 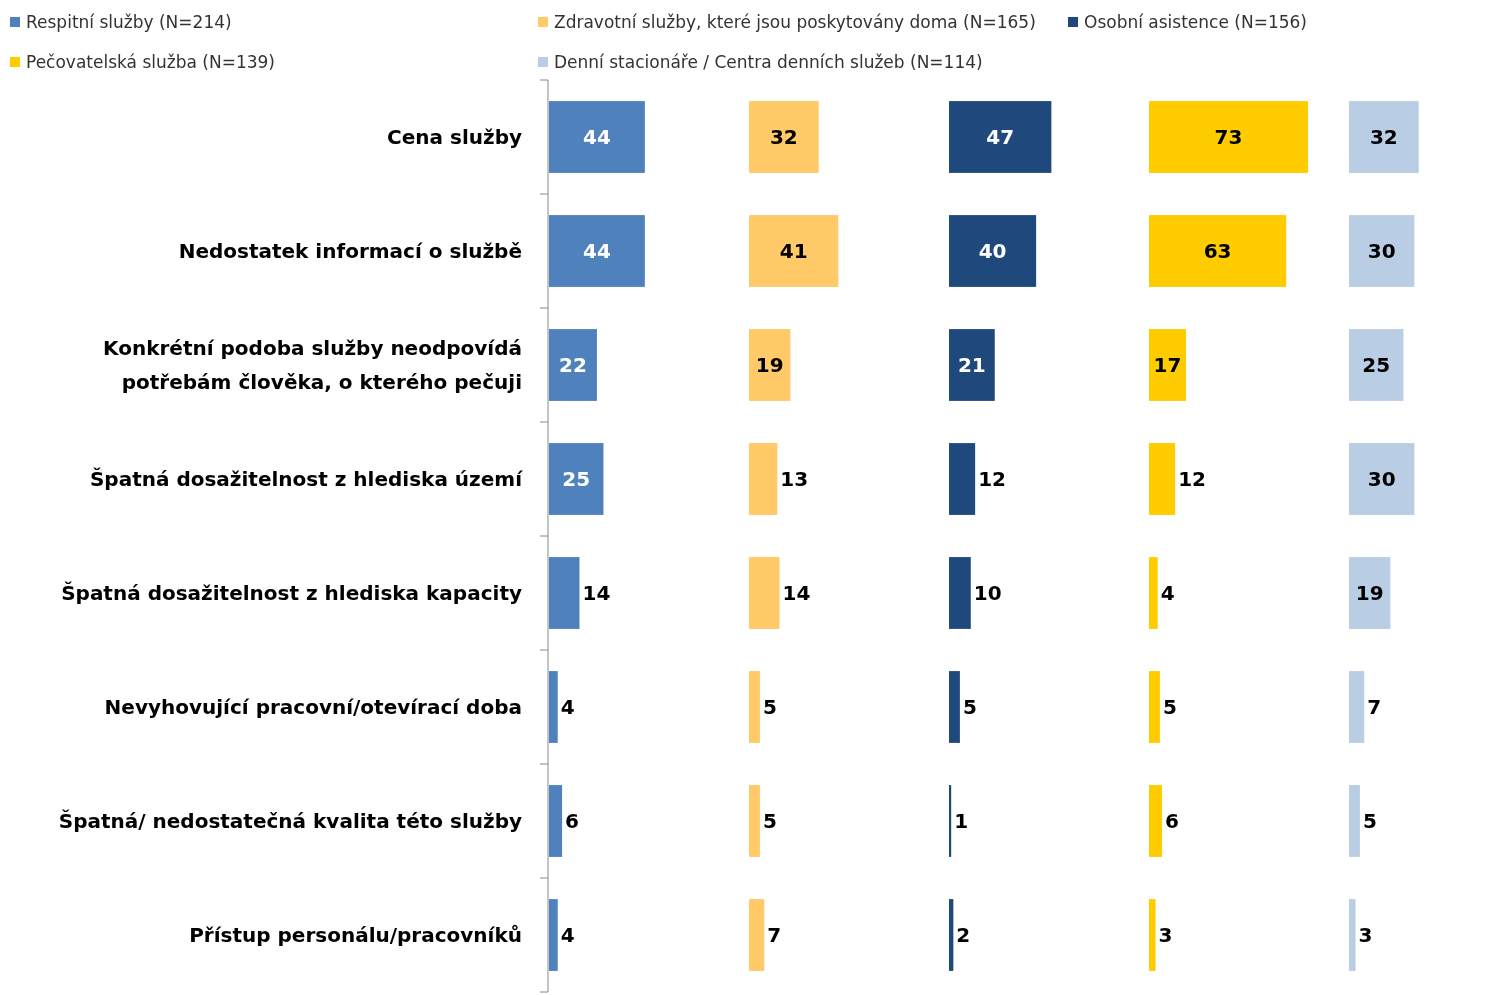 I want to click on data-label: 63, so click(x=1217, y=251).